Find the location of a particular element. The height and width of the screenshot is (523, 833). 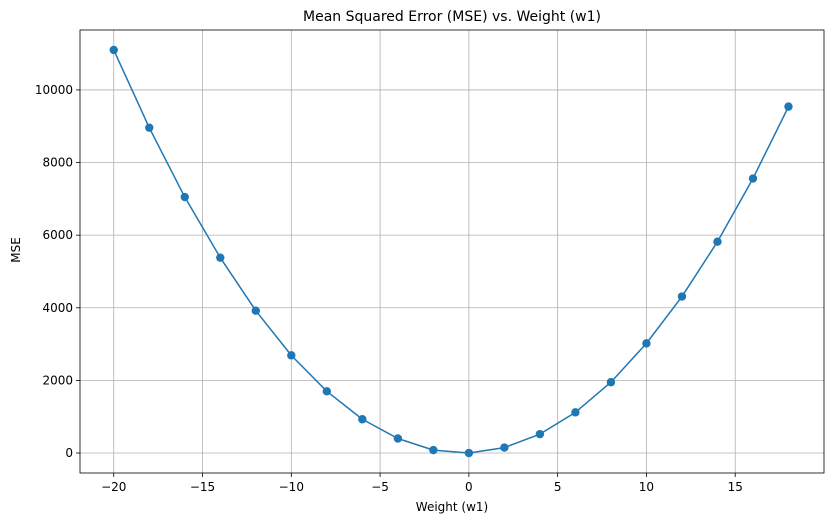

y-tick-label: 0 is located at coordinates (69, 453).